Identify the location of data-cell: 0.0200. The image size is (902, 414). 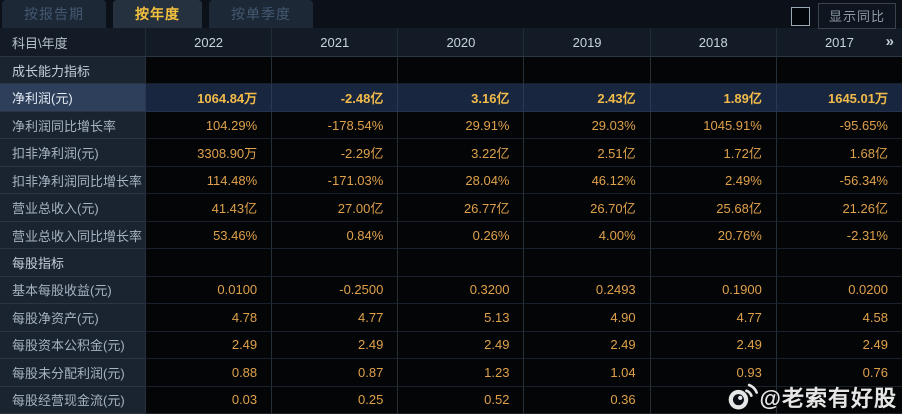
(838, 290).